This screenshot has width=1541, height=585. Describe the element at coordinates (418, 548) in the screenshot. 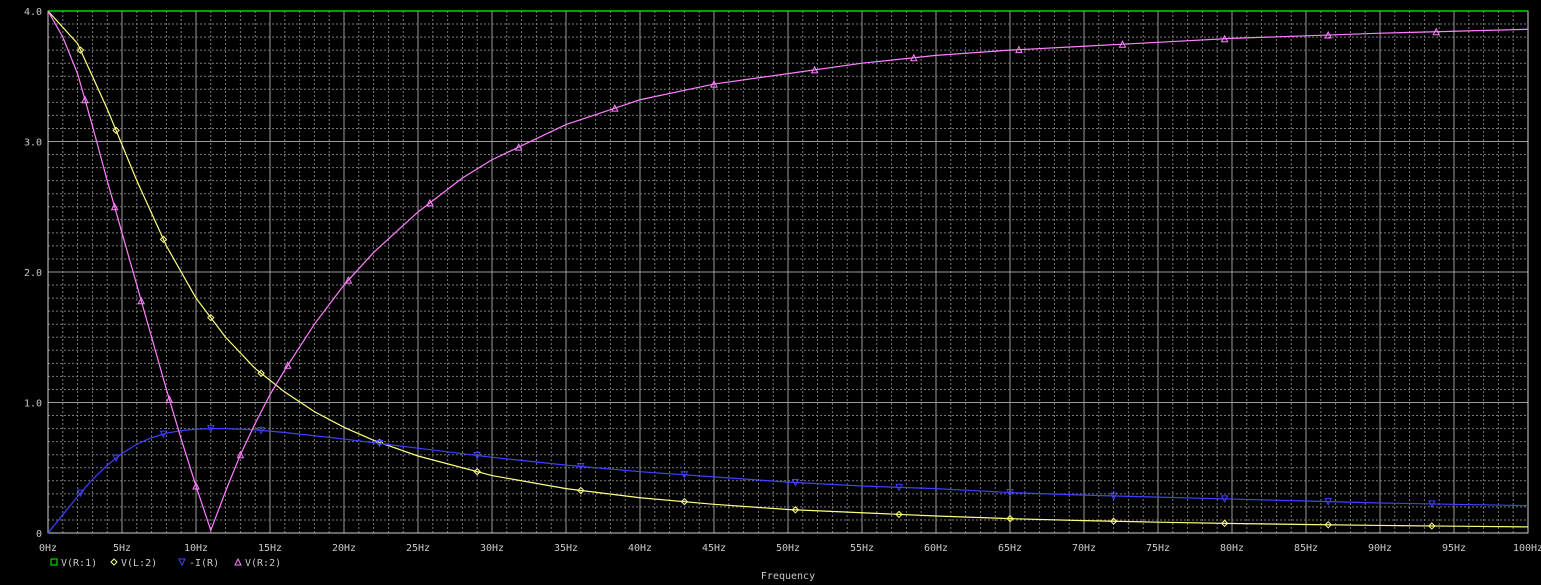

I see `x-tick-label: 25Hz` at that location.